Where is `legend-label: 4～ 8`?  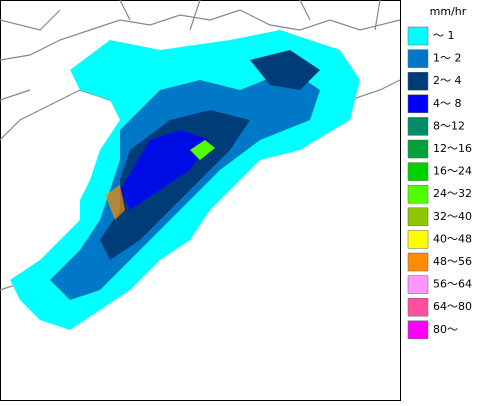 legend-label: 4～ 8 is located at coordinates (447, 103).